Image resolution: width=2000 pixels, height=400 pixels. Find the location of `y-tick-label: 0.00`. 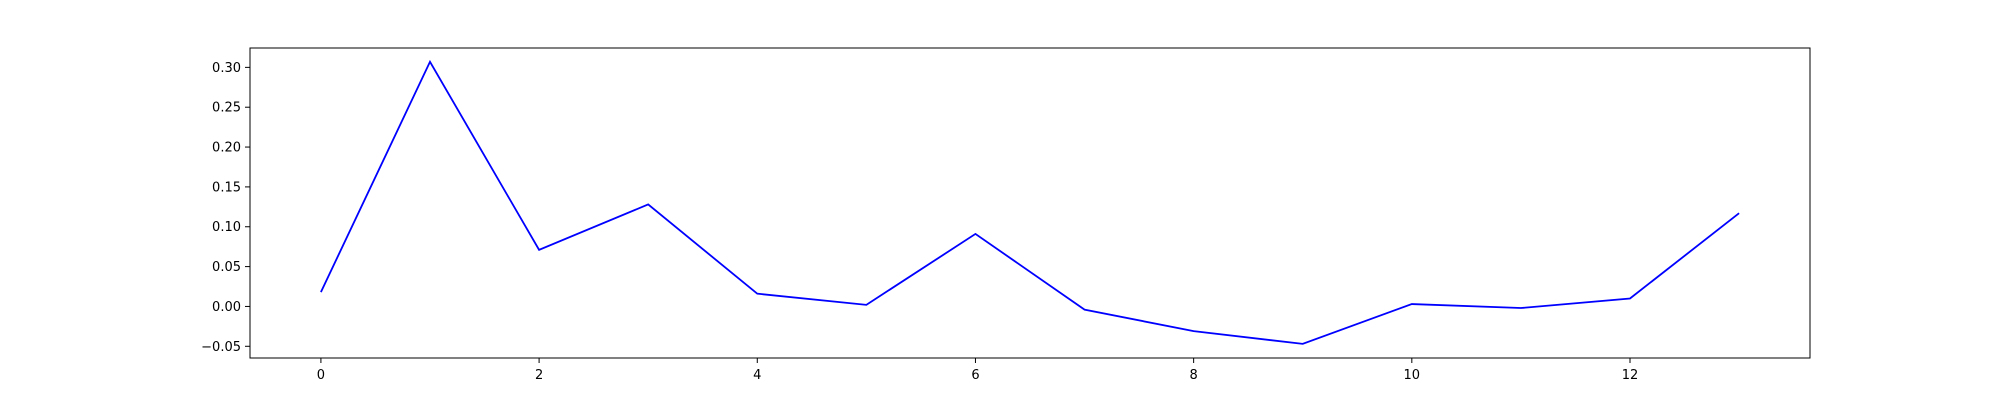

y-tick-label: 0.00 is located at coordinates (226, 307).